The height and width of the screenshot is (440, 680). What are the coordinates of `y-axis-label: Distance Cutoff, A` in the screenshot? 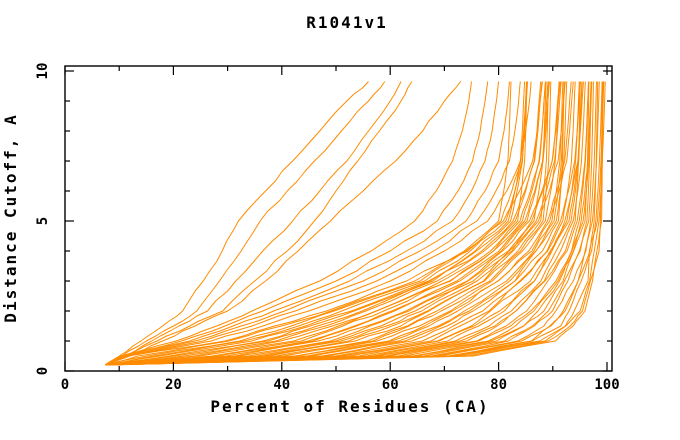 It's located at (10, 217).